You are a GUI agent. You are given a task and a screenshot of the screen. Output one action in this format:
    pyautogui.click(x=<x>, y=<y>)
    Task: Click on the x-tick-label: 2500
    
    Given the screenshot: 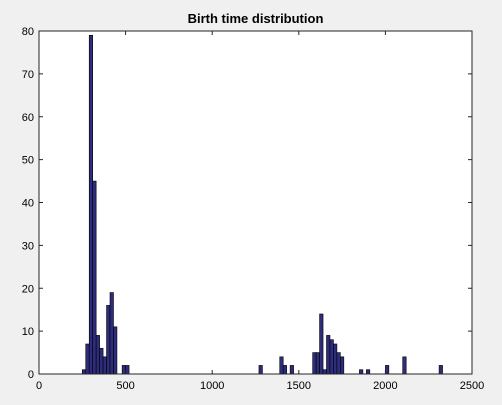 What is the action you would take?
    pyautogui.click(x=472, y=386)
    